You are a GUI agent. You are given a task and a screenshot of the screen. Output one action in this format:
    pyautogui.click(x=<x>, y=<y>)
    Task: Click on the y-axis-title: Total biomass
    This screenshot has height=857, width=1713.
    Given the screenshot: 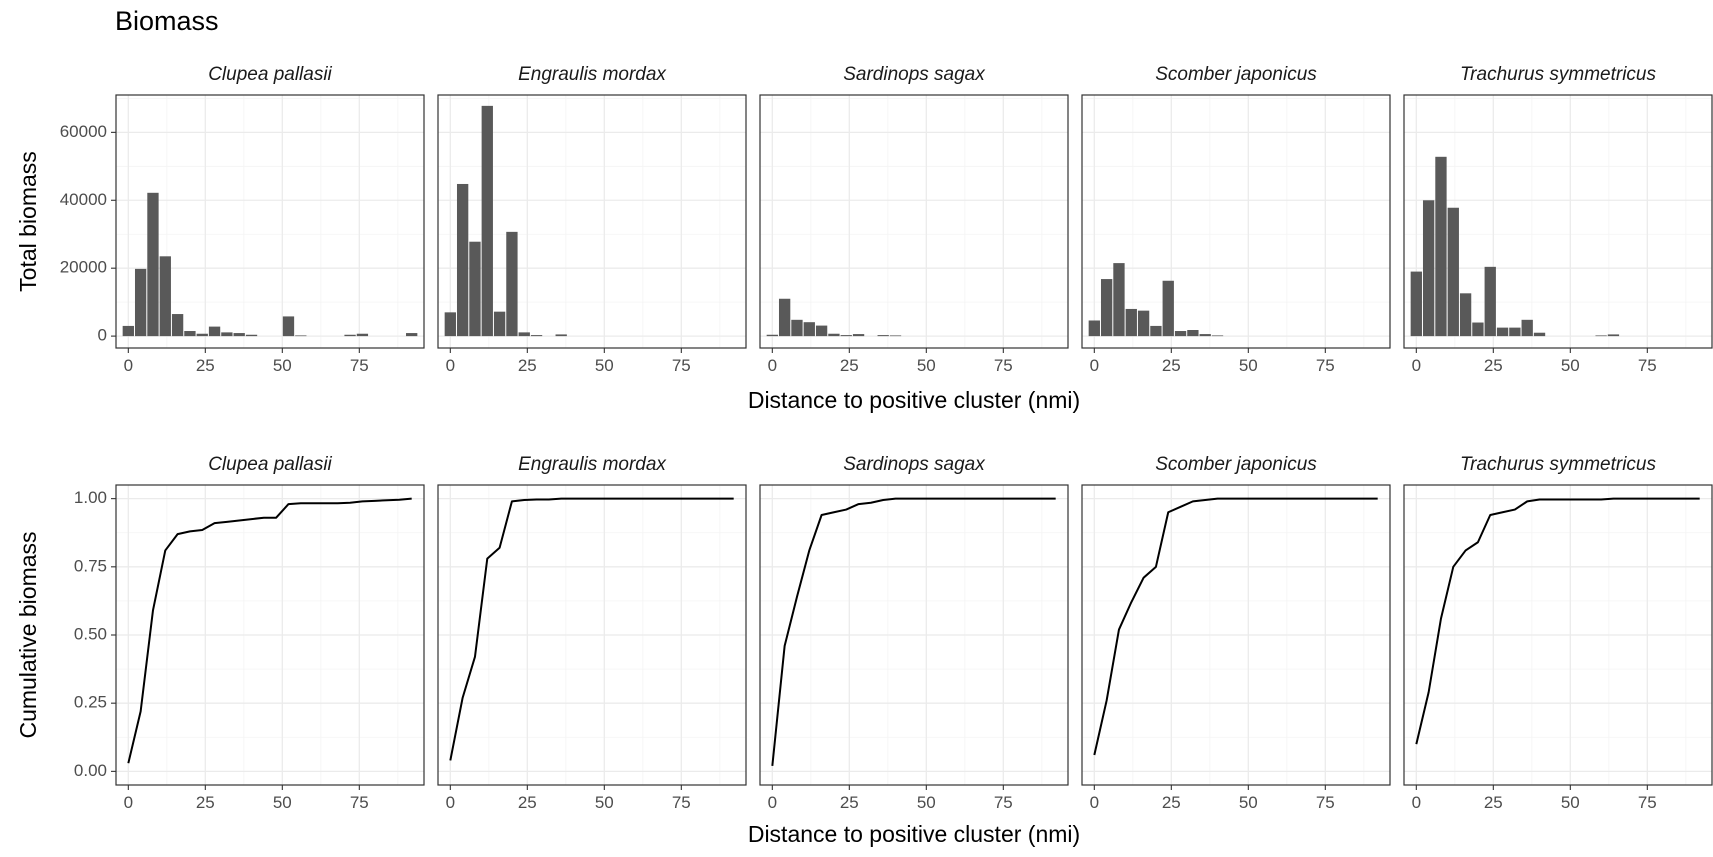 What is the action you would take?
    pyautogui.click(x=28, y=221)
    